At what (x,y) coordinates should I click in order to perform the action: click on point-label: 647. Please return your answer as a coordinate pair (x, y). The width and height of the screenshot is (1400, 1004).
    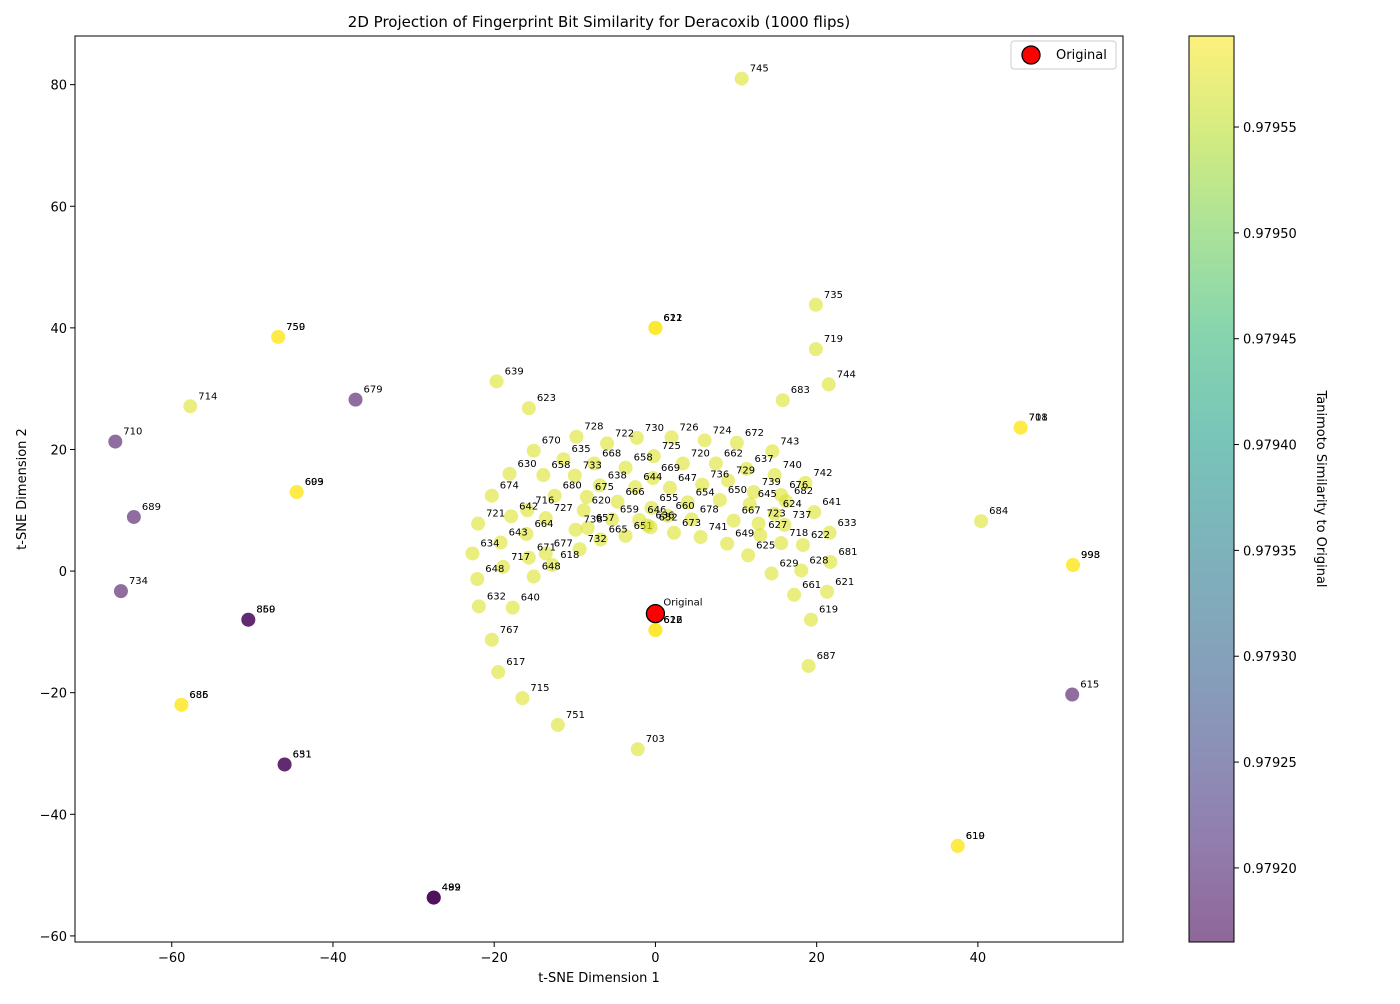
    Looking at the image, I should click on (687, 478).